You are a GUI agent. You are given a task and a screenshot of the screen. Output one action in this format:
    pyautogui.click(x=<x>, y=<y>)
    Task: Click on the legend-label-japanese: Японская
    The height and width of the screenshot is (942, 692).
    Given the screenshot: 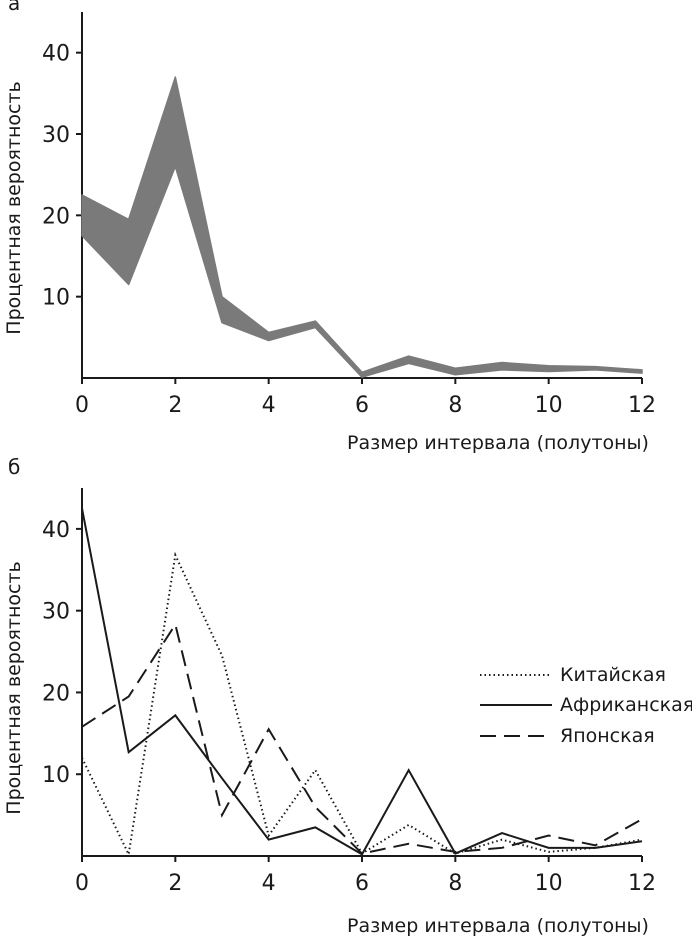 What is the action you would take?
    pyautogui.click(x=607, y=736)
    